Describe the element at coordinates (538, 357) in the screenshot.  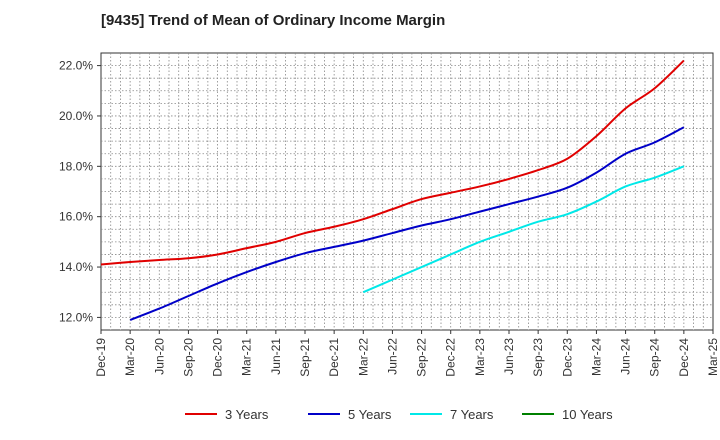
I see `x-tick-label: Sep-23` at that location.